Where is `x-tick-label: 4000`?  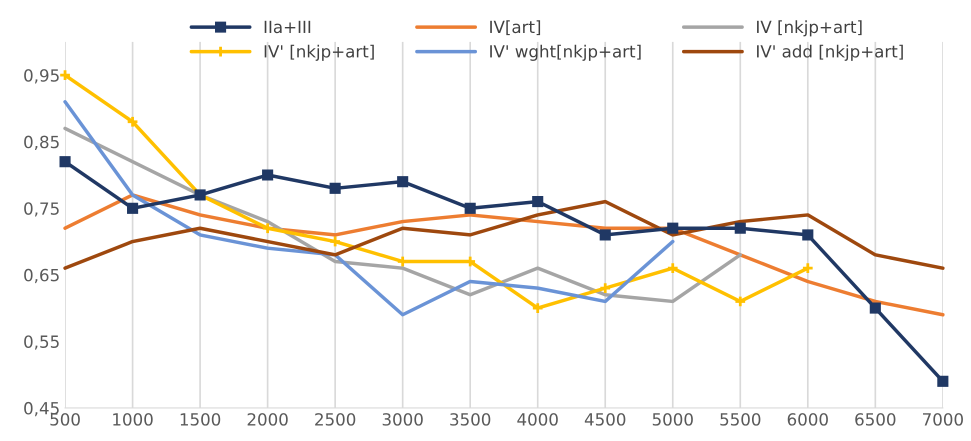
x-tick-label: 4000 is located at coordinates (537, 419).